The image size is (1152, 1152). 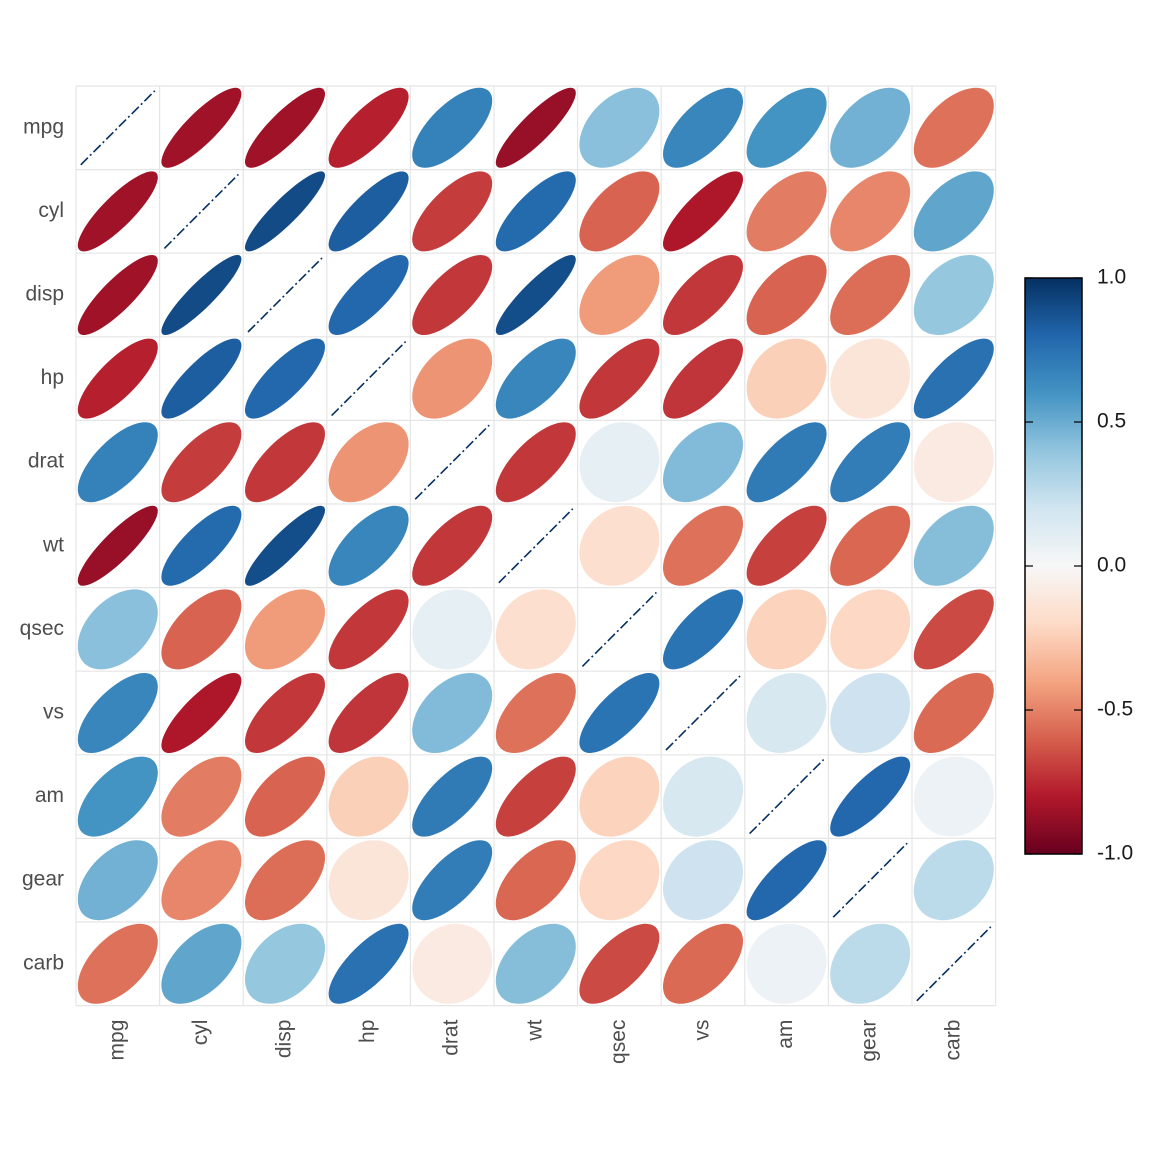 I want to click on cell-hp-hp, so click(x=369, y=379).